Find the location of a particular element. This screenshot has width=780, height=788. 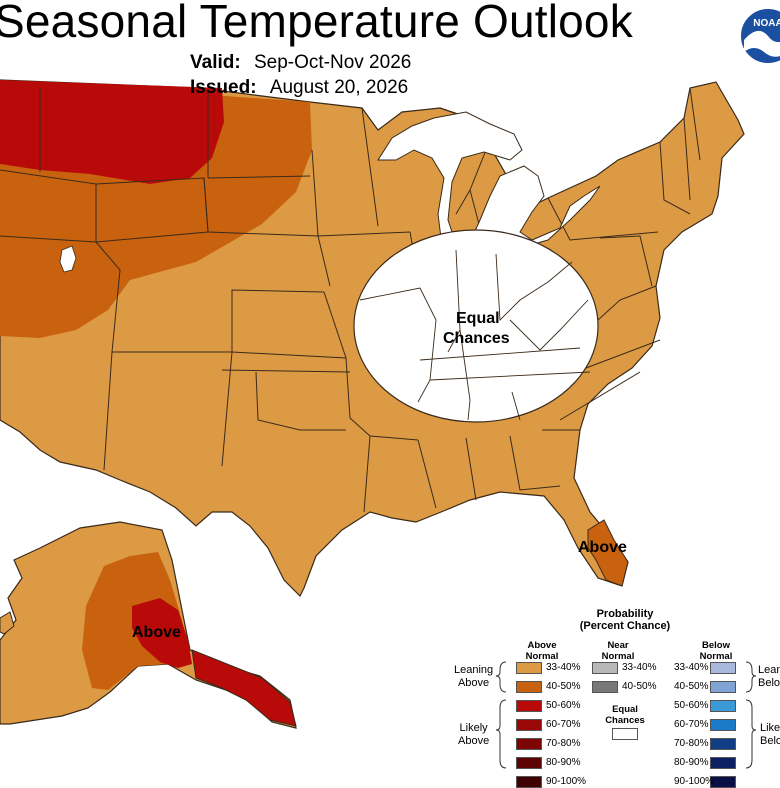

near-range-label: 40-50% is located at coordinates (639, 686).